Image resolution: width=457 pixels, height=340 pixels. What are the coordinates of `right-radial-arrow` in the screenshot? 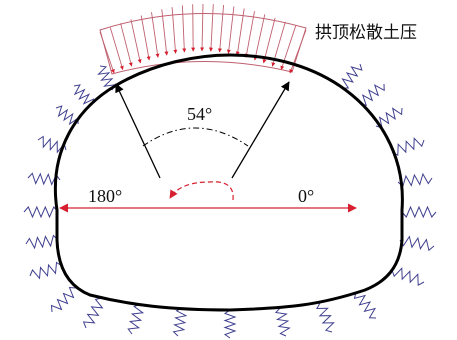 It's located at (260, 130).